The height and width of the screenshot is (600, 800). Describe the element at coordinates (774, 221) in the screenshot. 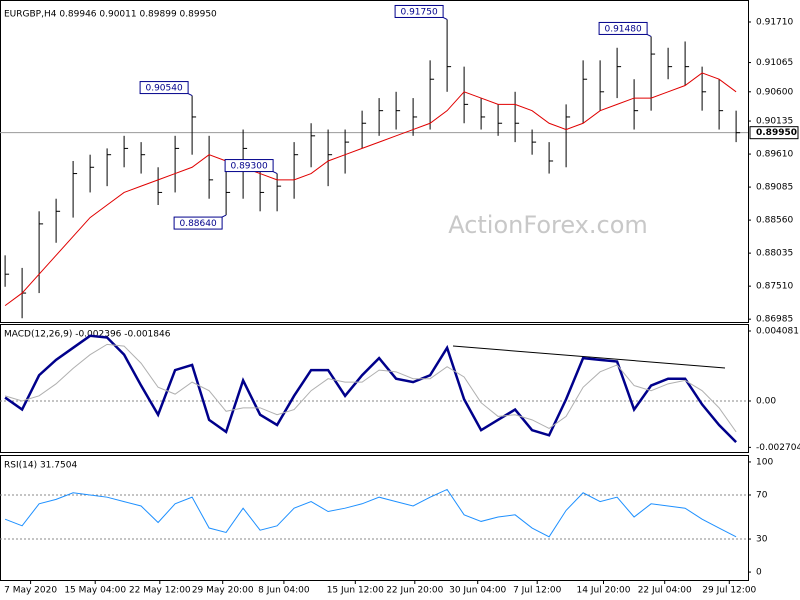

I see `y-tick-label: 0.88560` at that location.